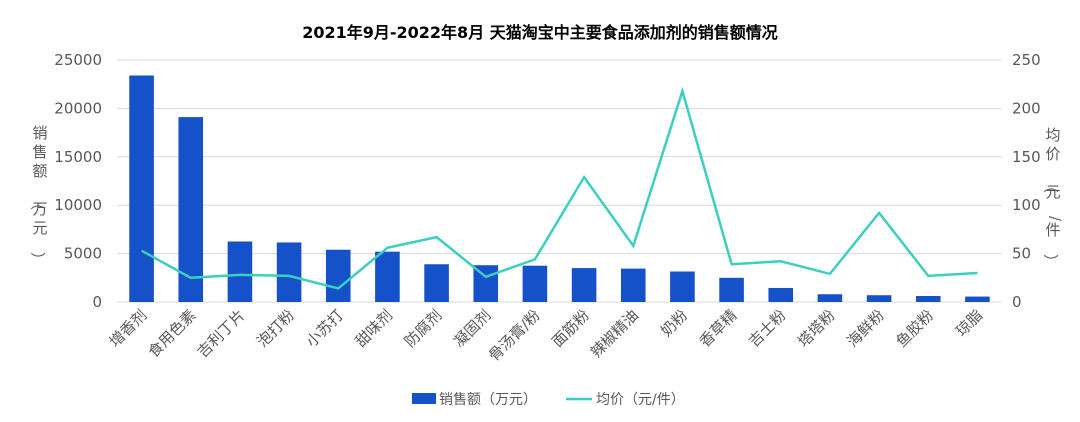 This screenshot has height=422, width=1080. What do you see at coordinates (570, 328) in the screenshot?
I see `category-label: 面筋粉` at bounding box center [570, 328].